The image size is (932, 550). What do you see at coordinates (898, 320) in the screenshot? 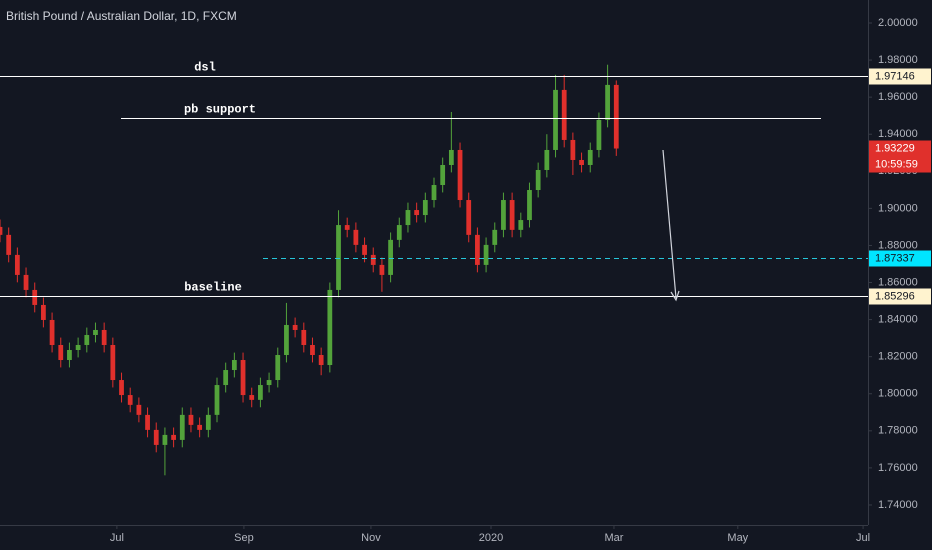
I see `y-tick-label: 1.84000` at bounding box center [898, 320].